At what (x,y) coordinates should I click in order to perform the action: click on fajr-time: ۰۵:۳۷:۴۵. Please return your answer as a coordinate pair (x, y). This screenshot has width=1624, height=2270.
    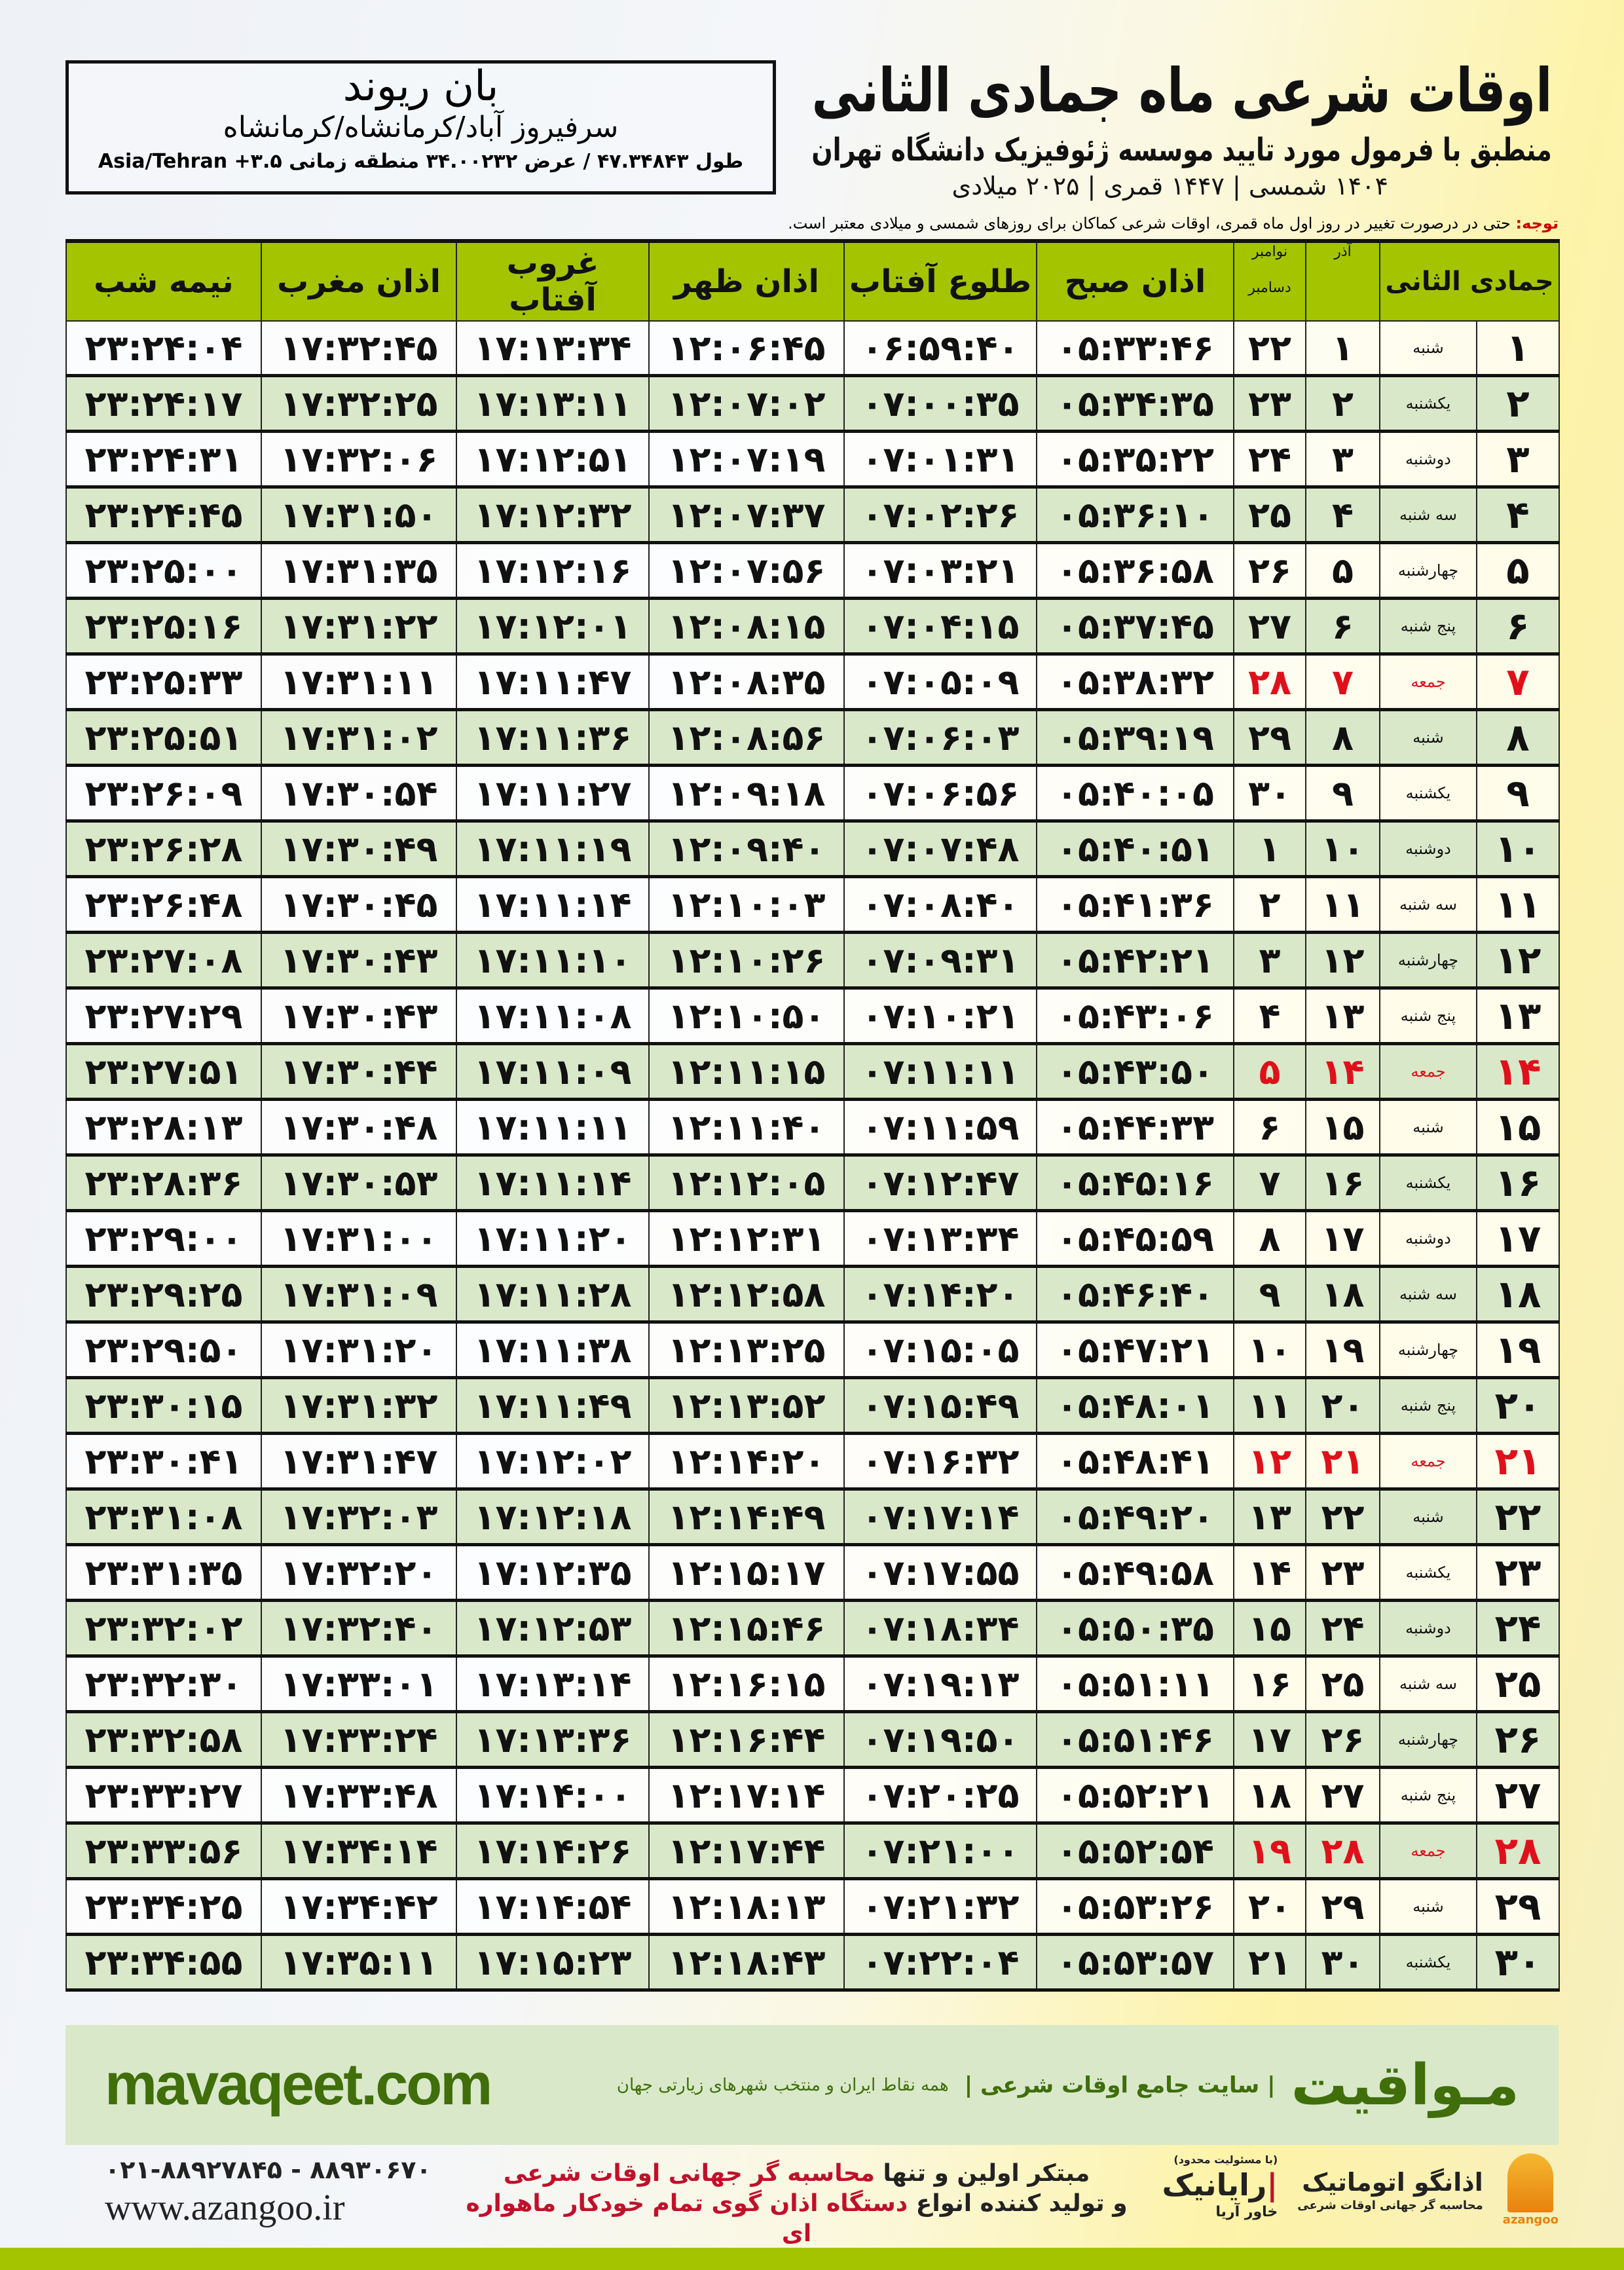
    Looking at the image, I should click on (1135, 626).